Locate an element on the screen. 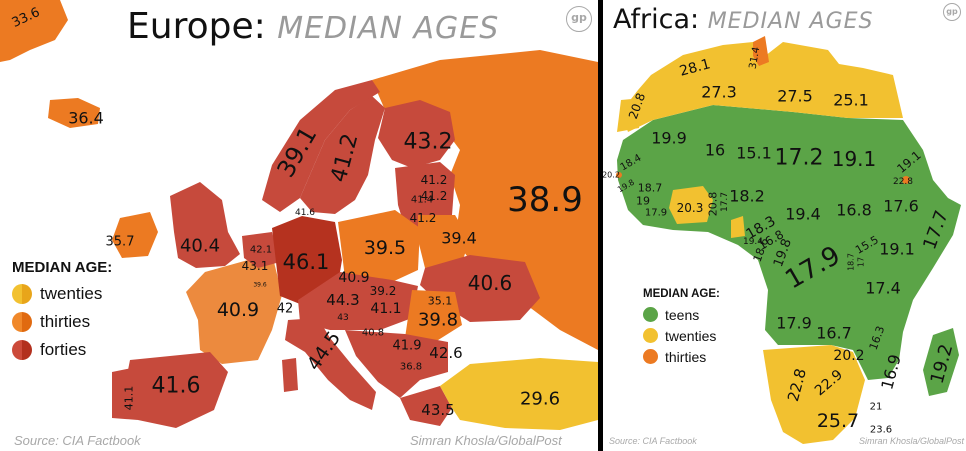 The image size is (966, 451). median-age-label: 39.1 is located at coordinates (297, 152).